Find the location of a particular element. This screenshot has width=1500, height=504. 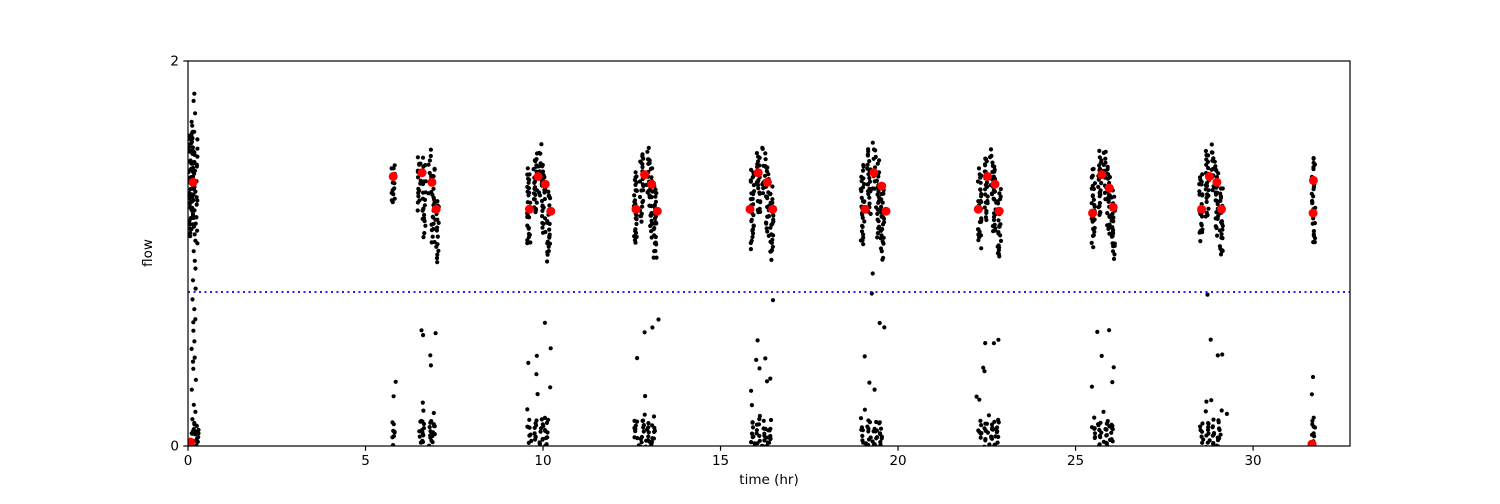

x-tick-label: 15 is located at coordinates (720, 461).